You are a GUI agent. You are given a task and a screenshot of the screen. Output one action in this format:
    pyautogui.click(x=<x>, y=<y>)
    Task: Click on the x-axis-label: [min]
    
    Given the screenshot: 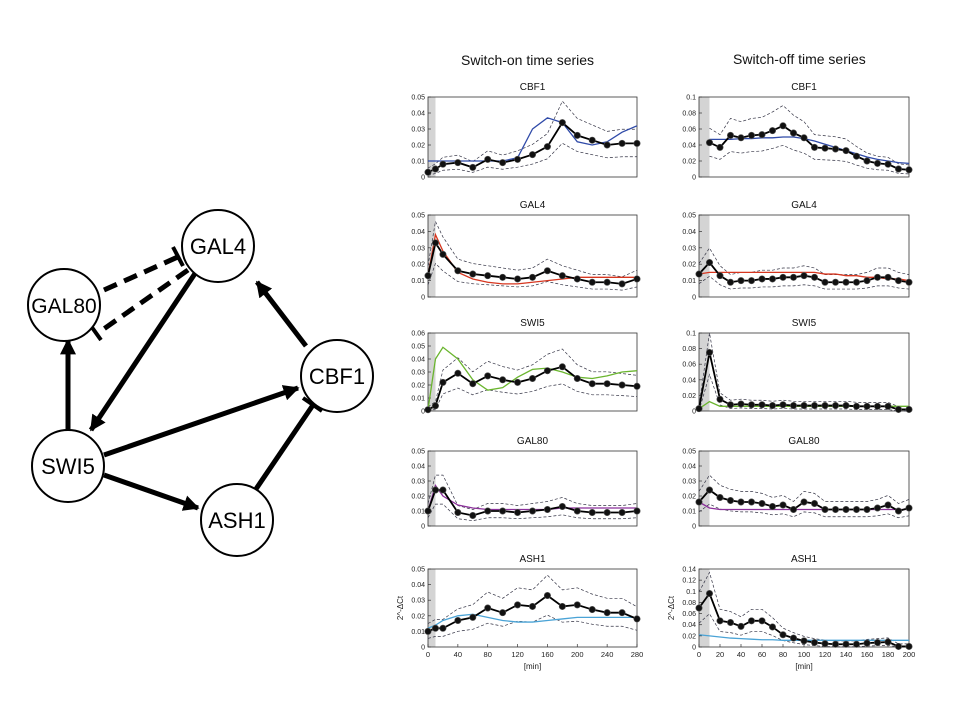 What is the action you would take?
    pyautogui.click(x=532, y=666)
    